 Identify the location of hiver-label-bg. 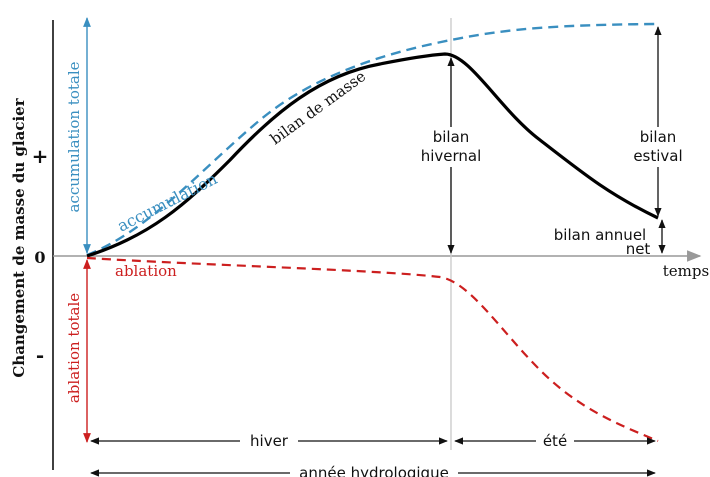
(269, 440).